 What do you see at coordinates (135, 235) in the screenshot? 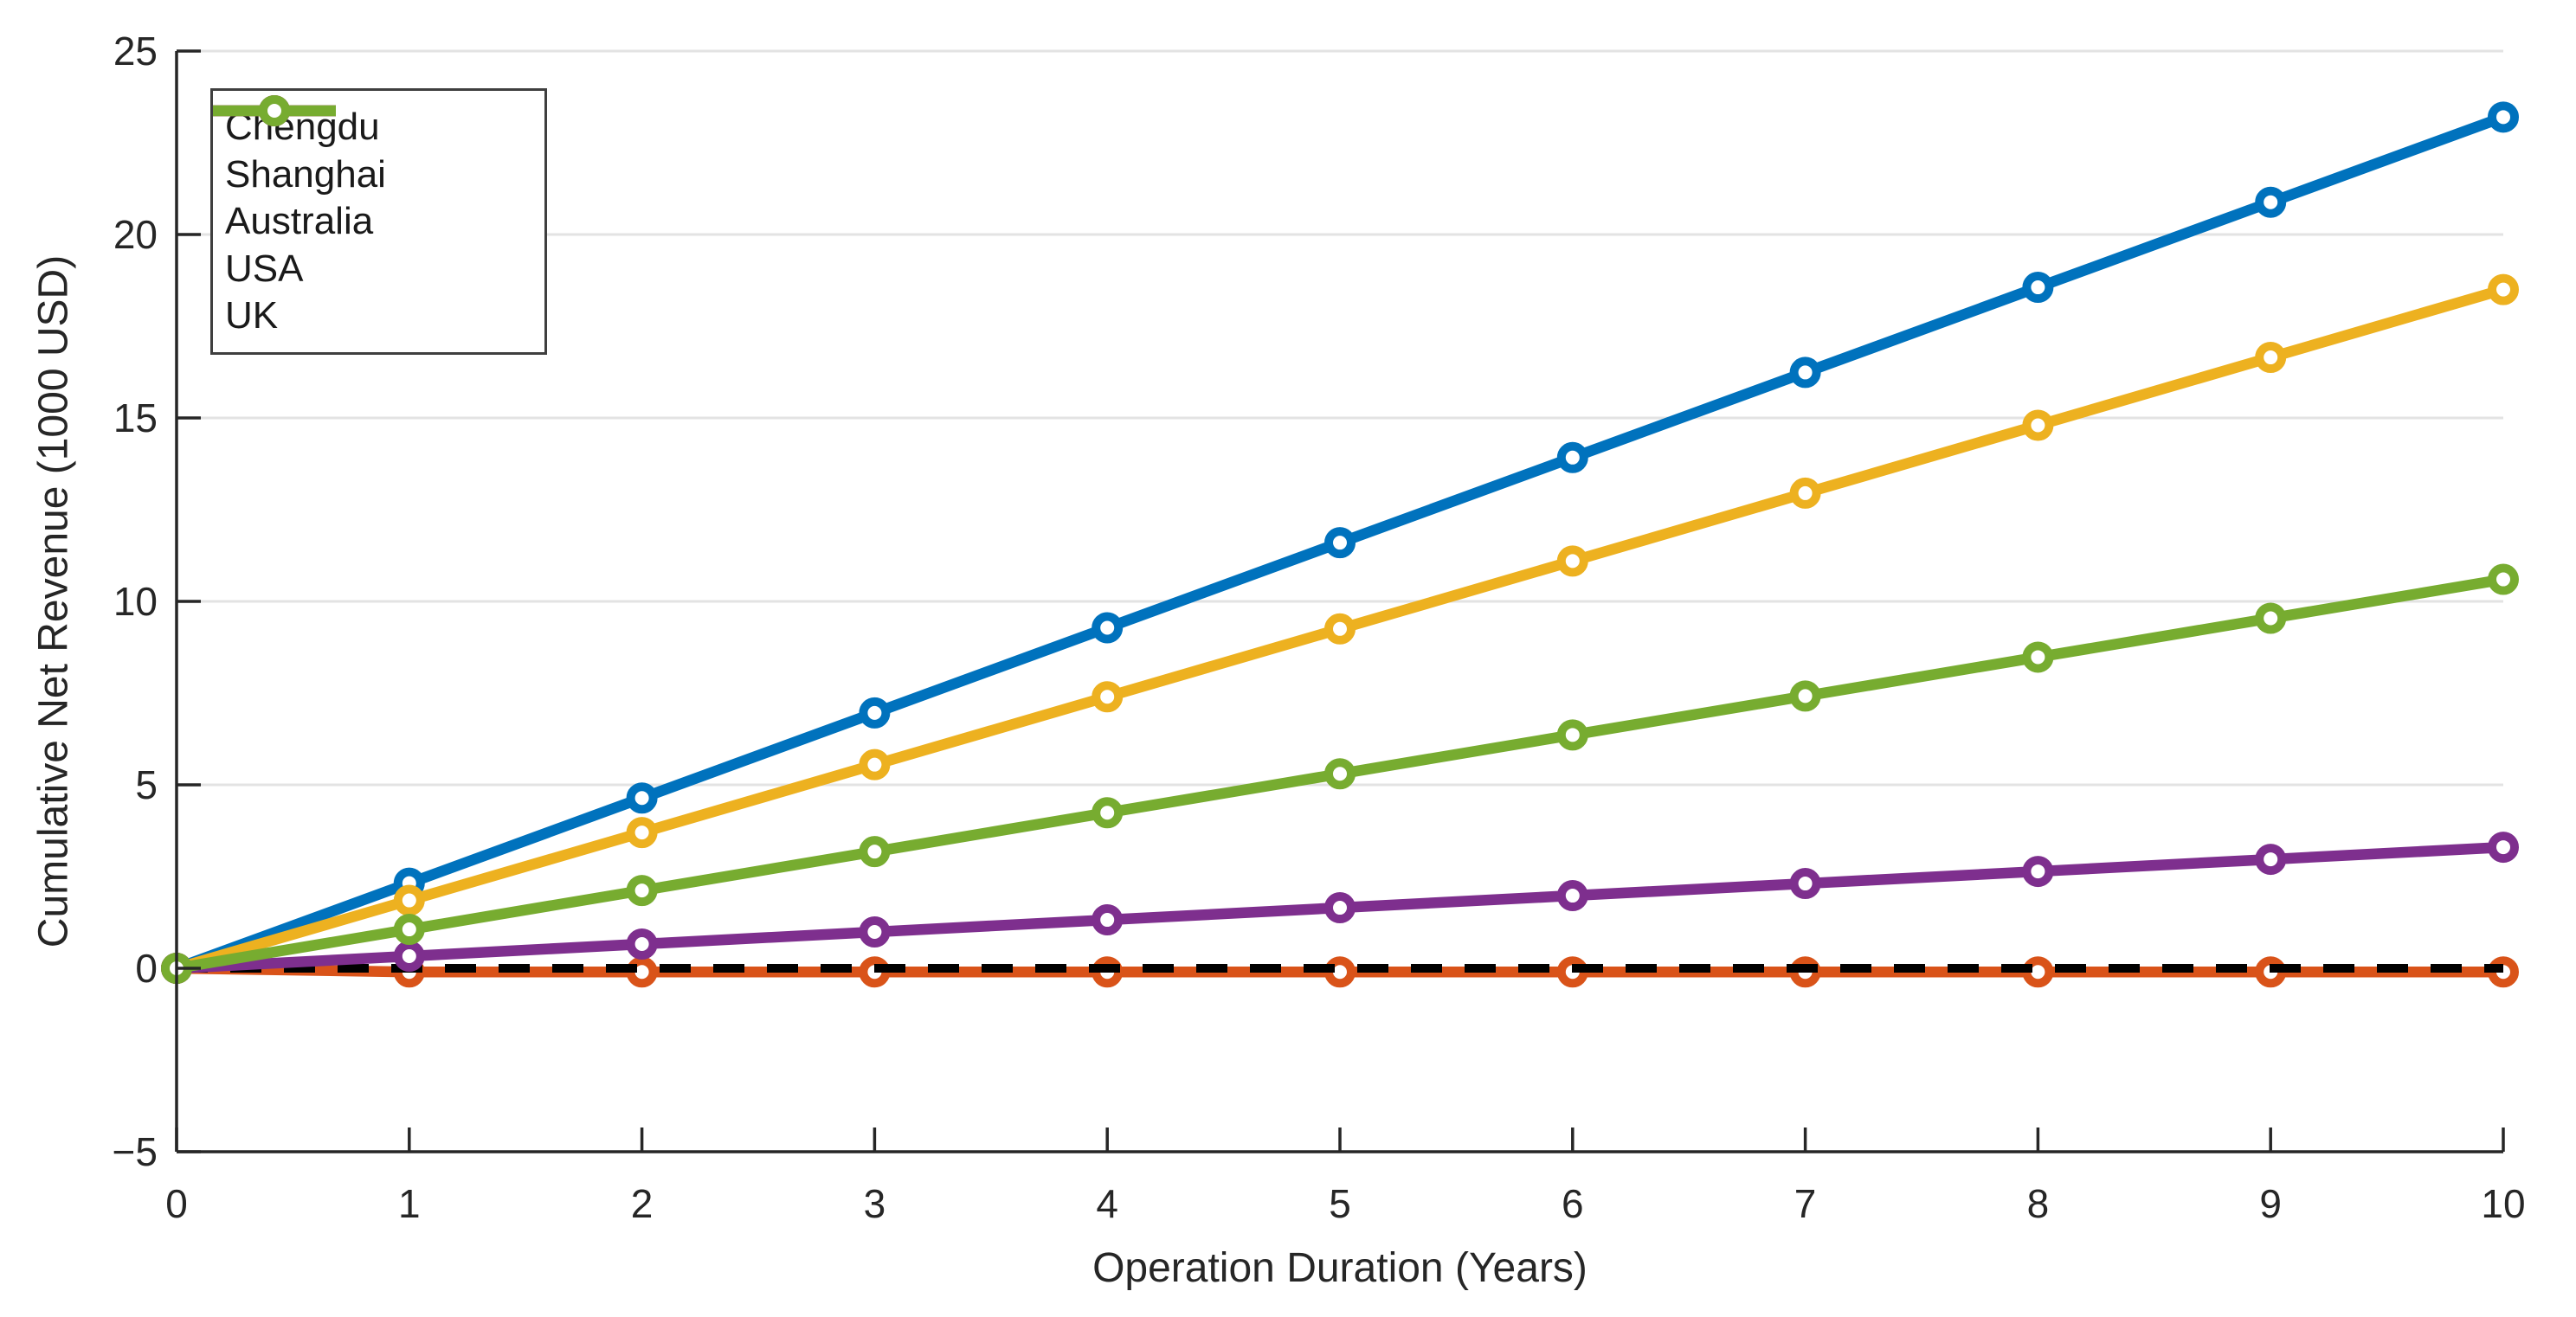
I see `y-tick-label-20: 20` at bounding box center [135, 235].